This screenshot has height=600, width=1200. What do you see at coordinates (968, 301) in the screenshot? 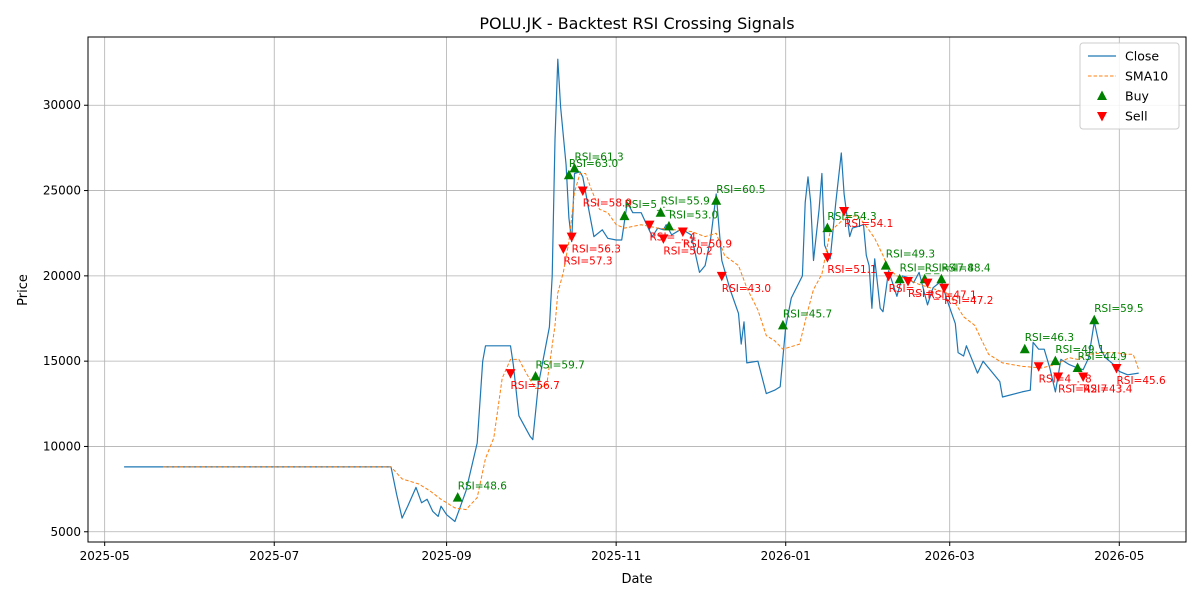
I see `sell-label: RSI=47.2` at bounding box center [968, 301].